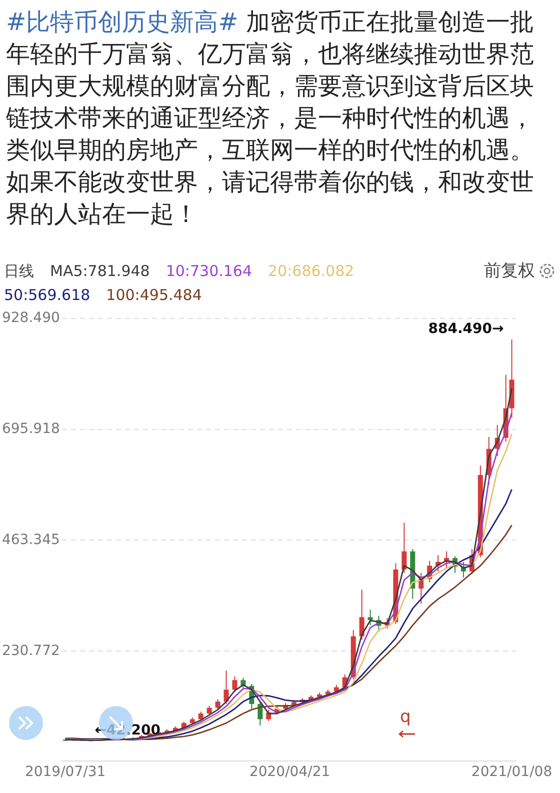  I want to click on y-tick-label: 463.345, so click(31, 540).